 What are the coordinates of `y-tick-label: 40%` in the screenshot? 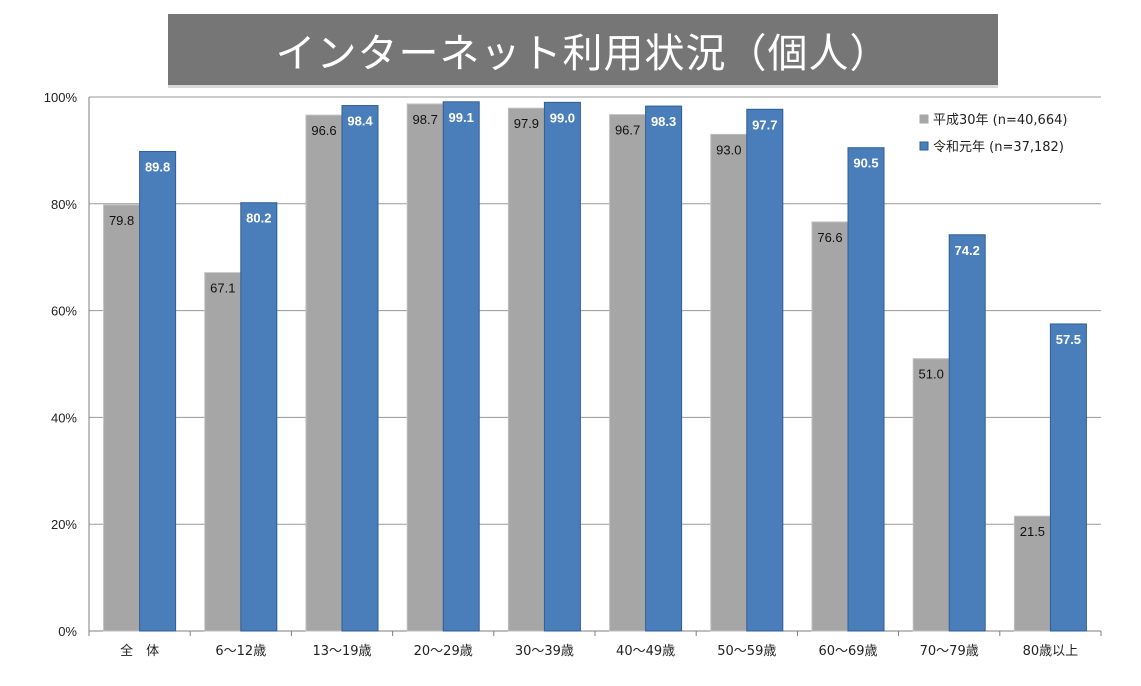 It's located at (64, 417).